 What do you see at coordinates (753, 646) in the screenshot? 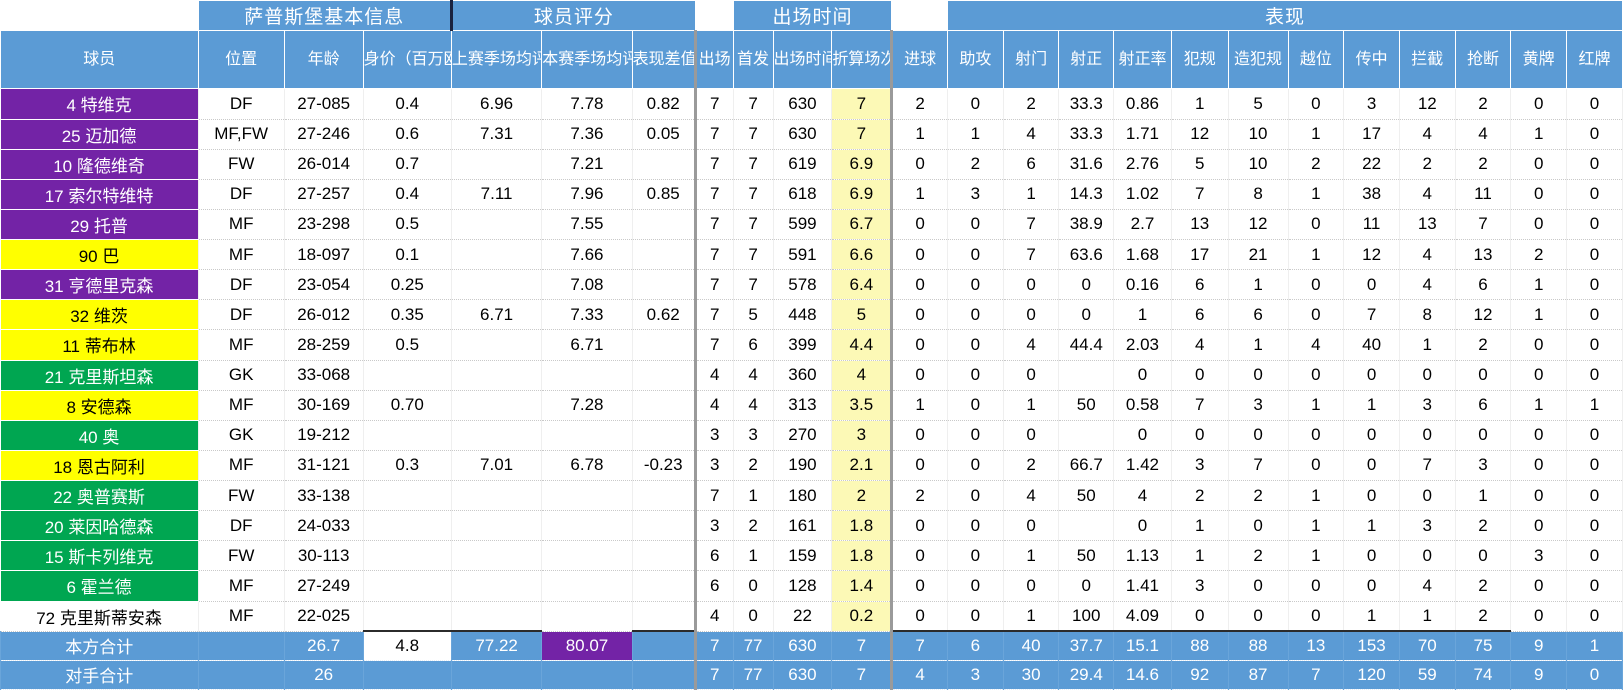
I see `total-cell-首发: 77` at bounding box center [753, 646].